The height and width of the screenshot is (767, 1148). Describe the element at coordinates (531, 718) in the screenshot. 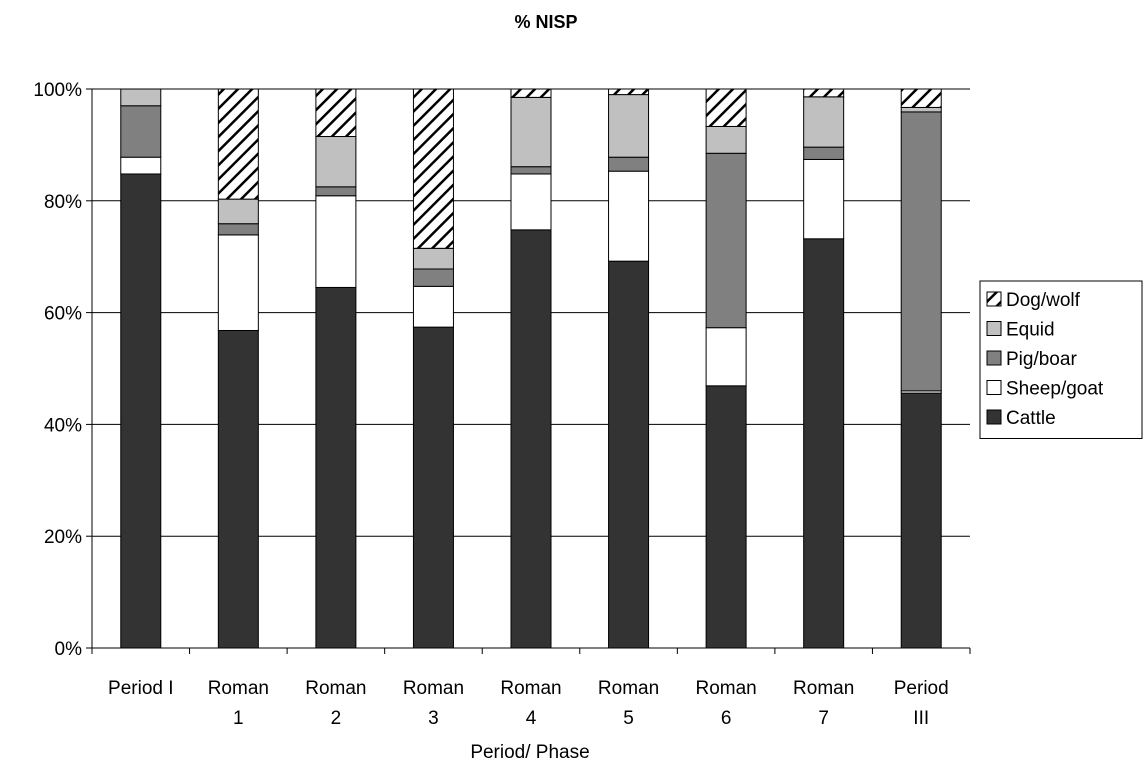

I see `x-tick-label: 4` at that location.